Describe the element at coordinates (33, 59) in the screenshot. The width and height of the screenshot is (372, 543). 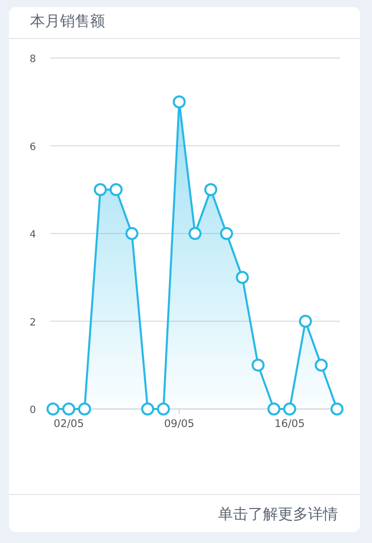
I see `y-tick-label: 8` at that location.